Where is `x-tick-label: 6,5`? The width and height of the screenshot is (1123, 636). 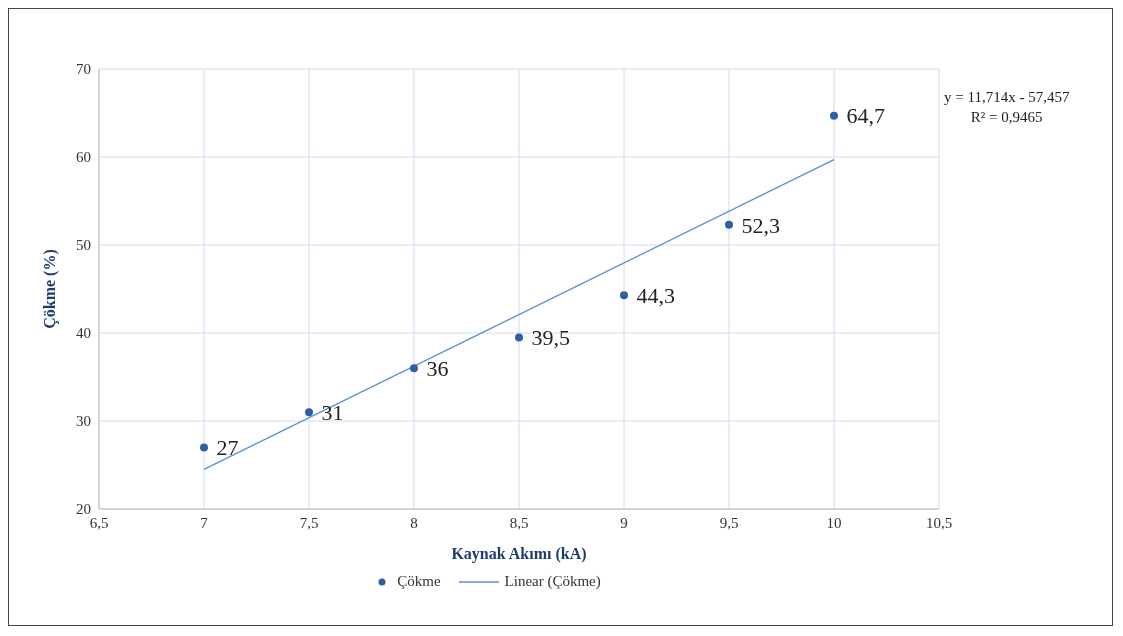
x-tick-label: 6,5 is located at coordinates (99, 522).